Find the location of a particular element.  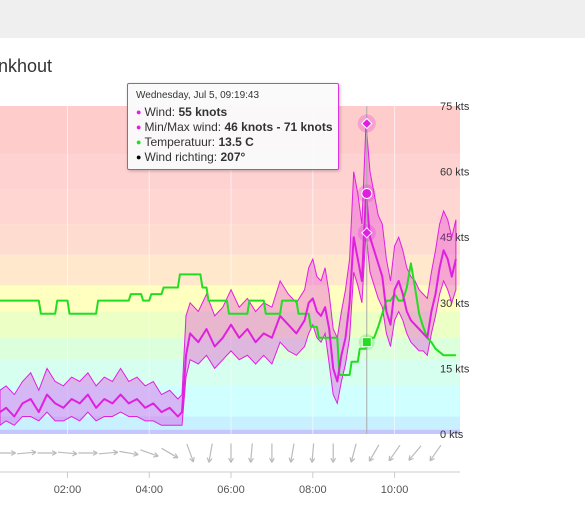

tooltip-direction-label: Wind richting: is located at coordinates (182, 157).